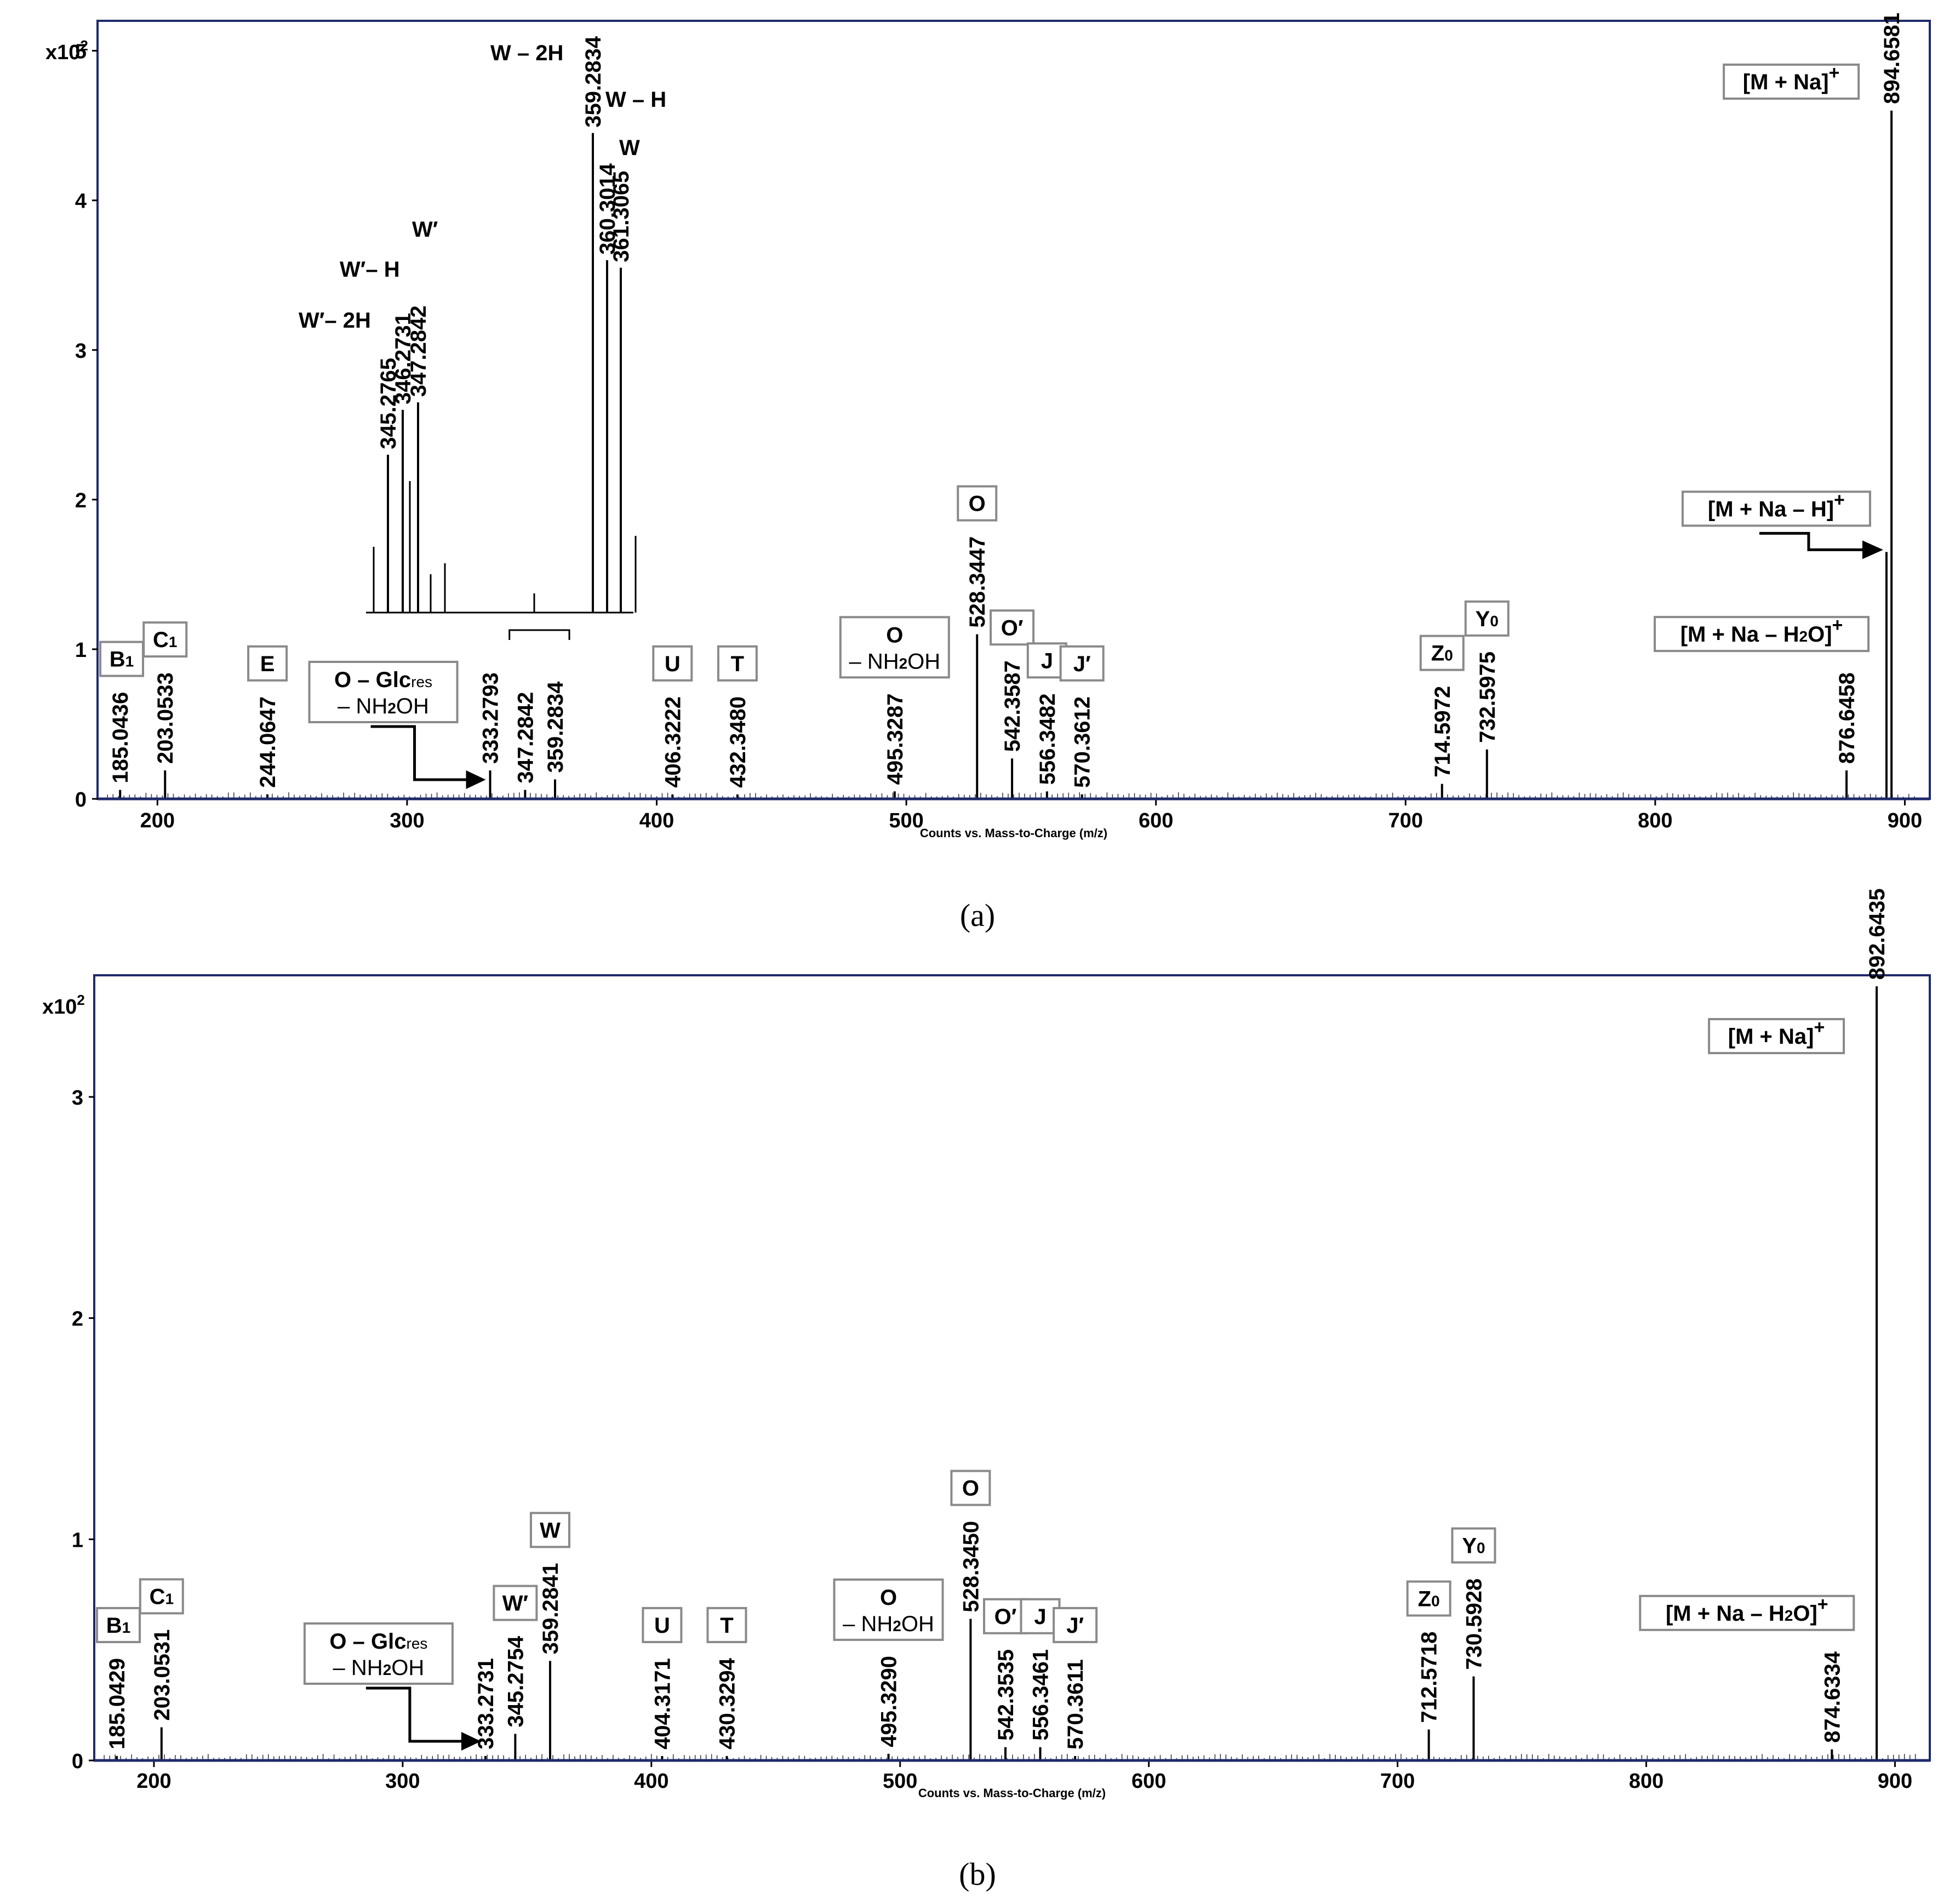 This screenshot has width=1955, height=1904. Describe the element at coordinates (419, 351) in the screenshot. I see `inset-peak-label: 347.2842` at that location.